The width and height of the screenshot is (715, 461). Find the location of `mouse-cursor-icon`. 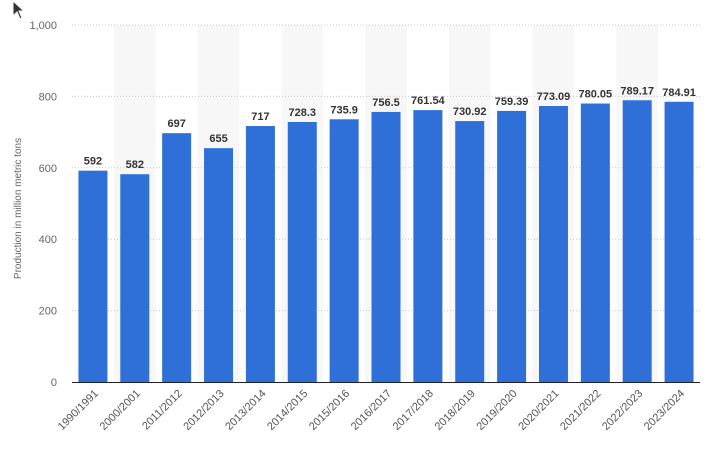

mouse-cursor-icon is located at coordinates (19, 10).